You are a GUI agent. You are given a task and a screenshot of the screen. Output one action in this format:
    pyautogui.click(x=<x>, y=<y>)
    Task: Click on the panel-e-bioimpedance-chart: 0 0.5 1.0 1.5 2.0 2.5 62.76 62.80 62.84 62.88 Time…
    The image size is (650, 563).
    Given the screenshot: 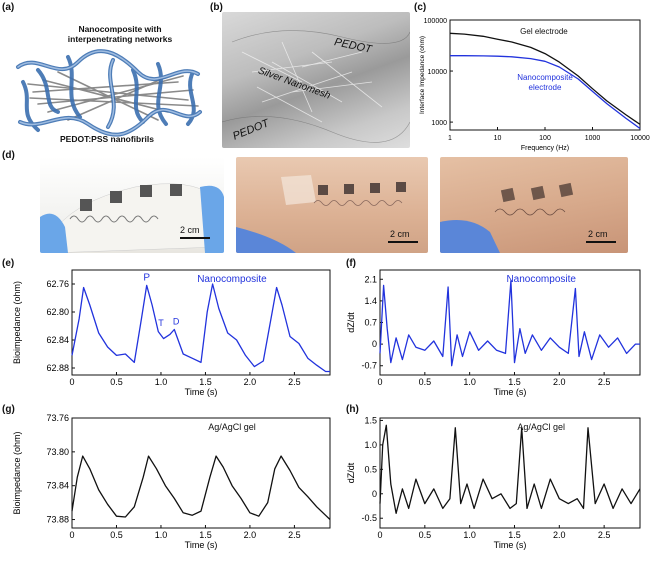 What is the action you would take?
    pyautogui.click(x=170, y=335)
    